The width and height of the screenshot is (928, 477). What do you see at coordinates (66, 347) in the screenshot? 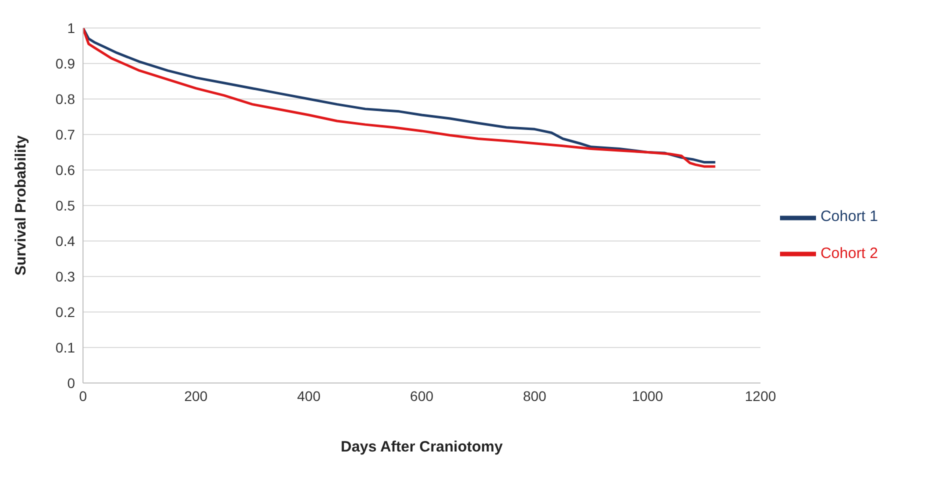
I see `y-tick-label: 0.1` at bounding box center [66, 347].